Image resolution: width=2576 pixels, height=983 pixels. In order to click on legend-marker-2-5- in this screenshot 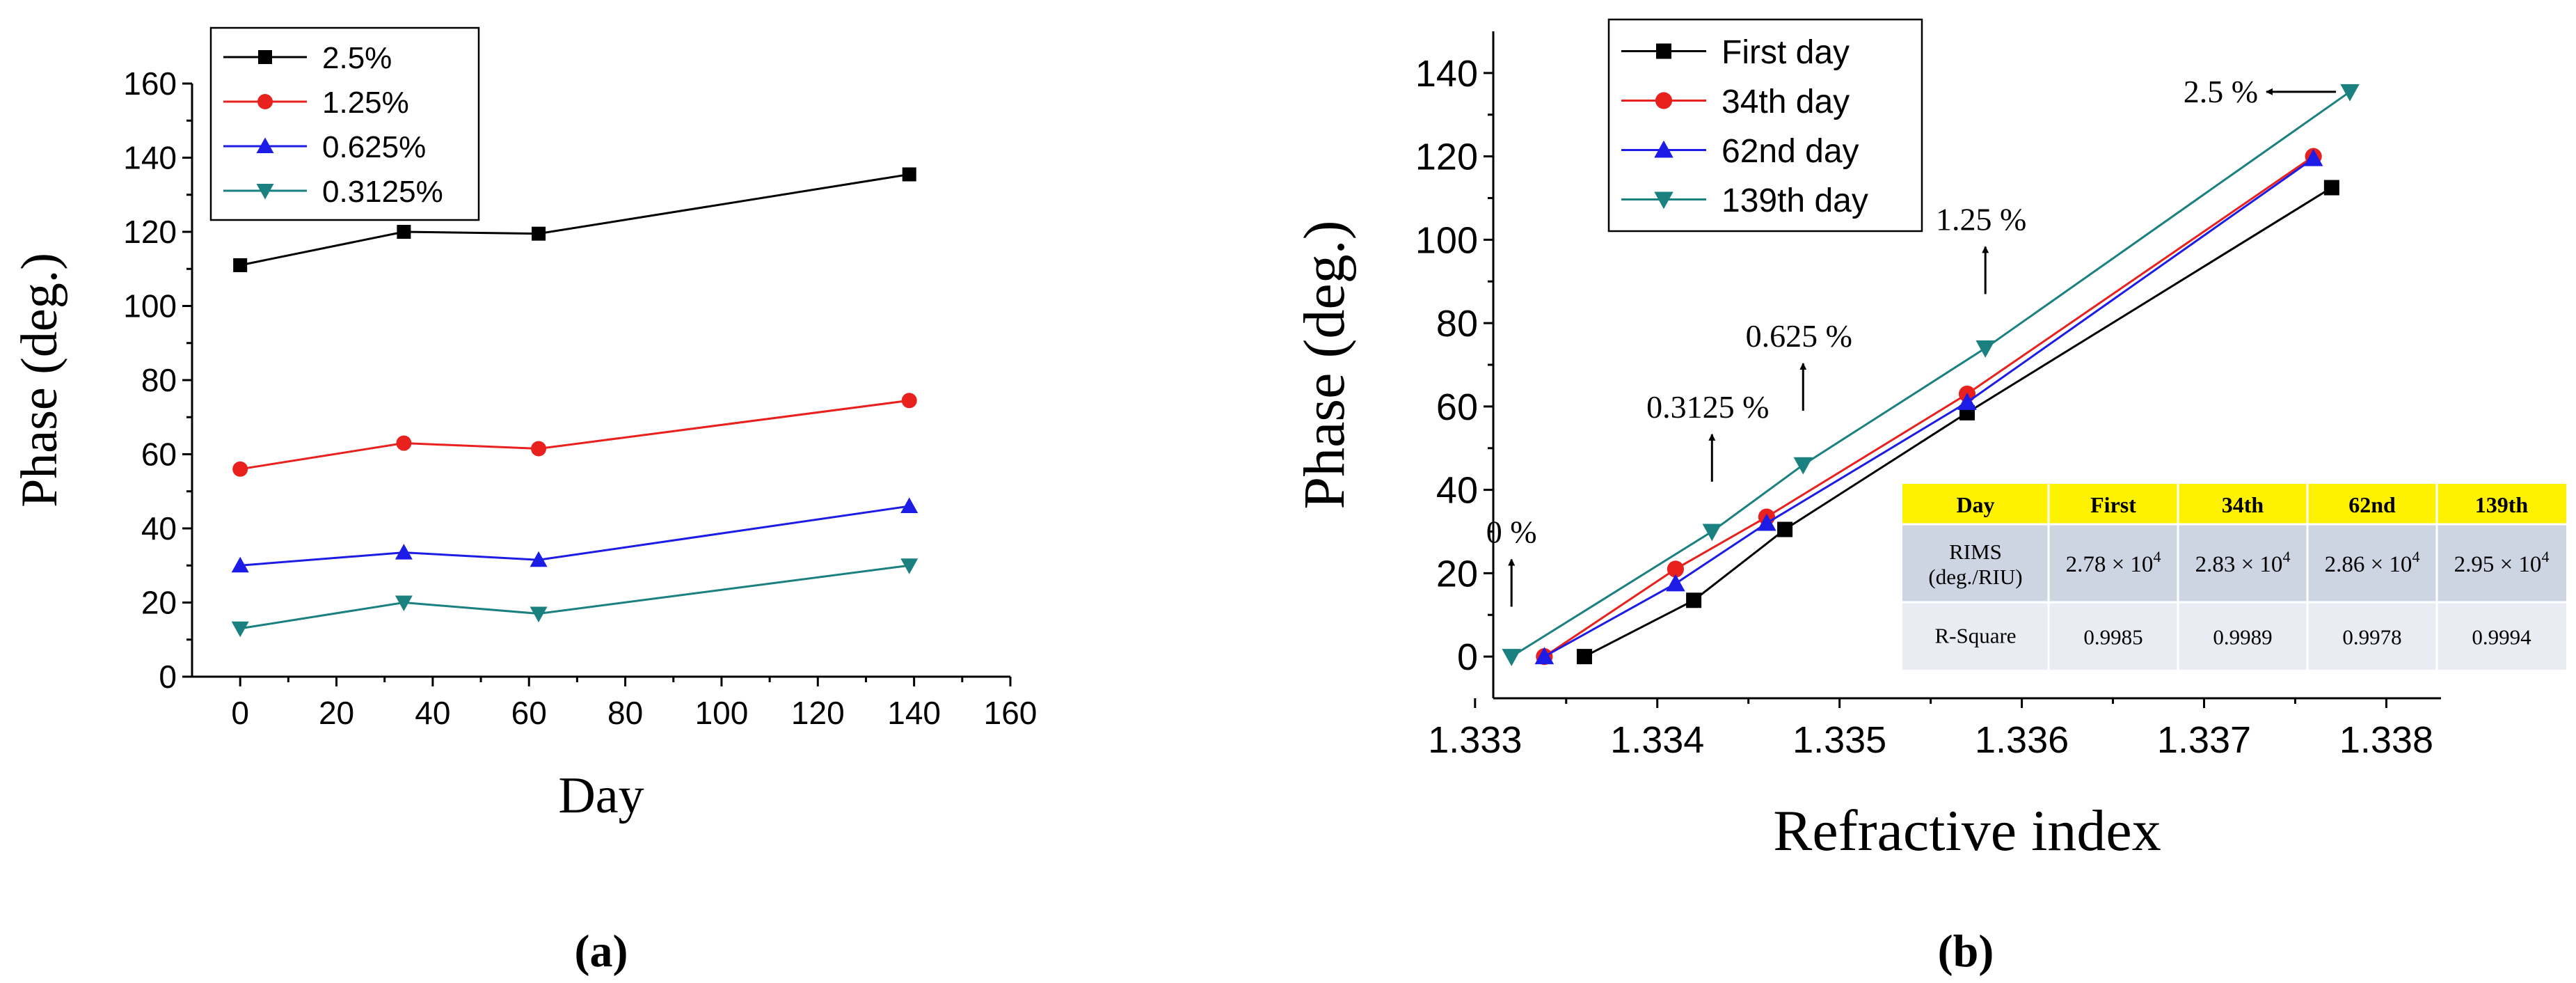, I will do `click(265, 57)`.